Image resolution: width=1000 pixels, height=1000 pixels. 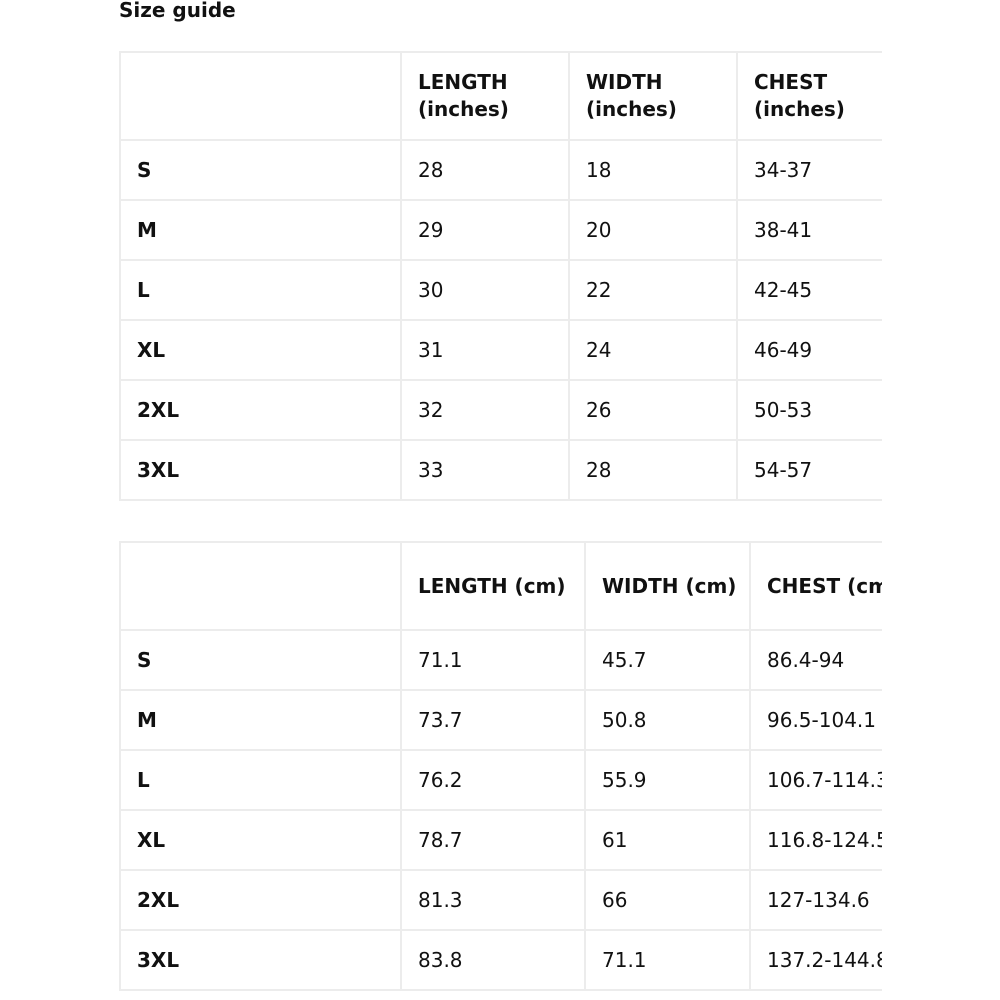 I want to click on measurement: 45.7, so click(x=667, y=660).